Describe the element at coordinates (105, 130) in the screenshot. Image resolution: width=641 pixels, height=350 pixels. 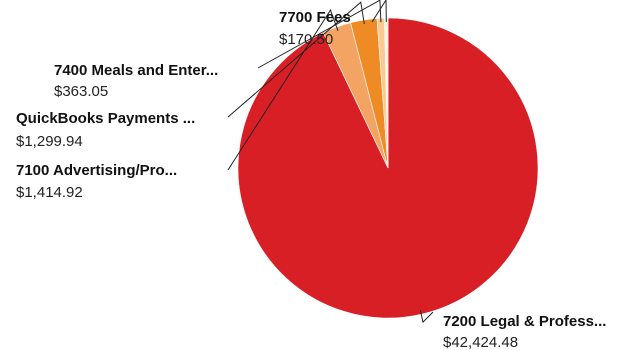
I see `label-quickbooks: QuickBooks Payments ... $1,299.94` at that location.